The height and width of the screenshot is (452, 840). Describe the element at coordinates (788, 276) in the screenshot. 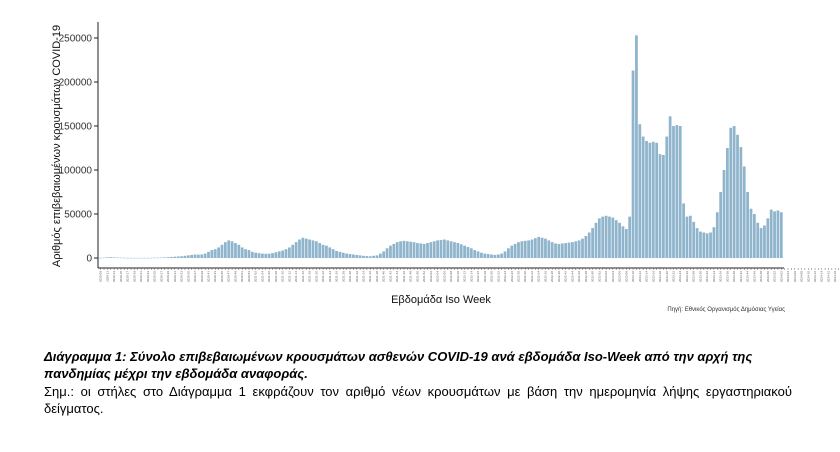

I see `x-tick-label: 2024-04` at that location.